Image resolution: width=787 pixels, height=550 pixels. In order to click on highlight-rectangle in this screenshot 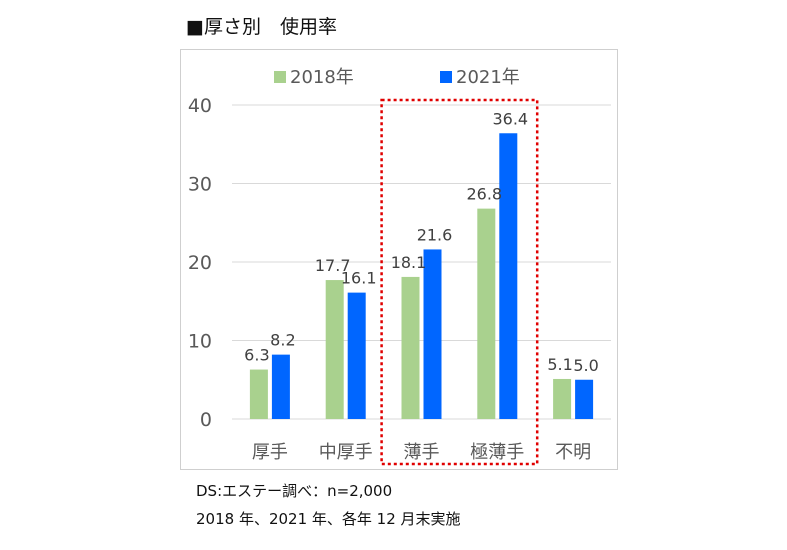, I will do `click(459, 282)`.